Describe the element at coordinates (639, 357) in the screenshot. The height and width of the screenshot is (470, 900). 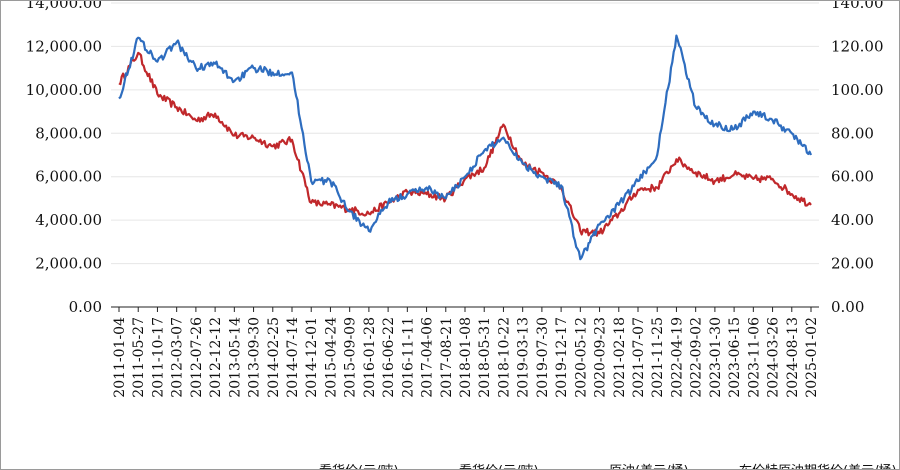
I see `x-tick-label: 2021-07-07` at that location.